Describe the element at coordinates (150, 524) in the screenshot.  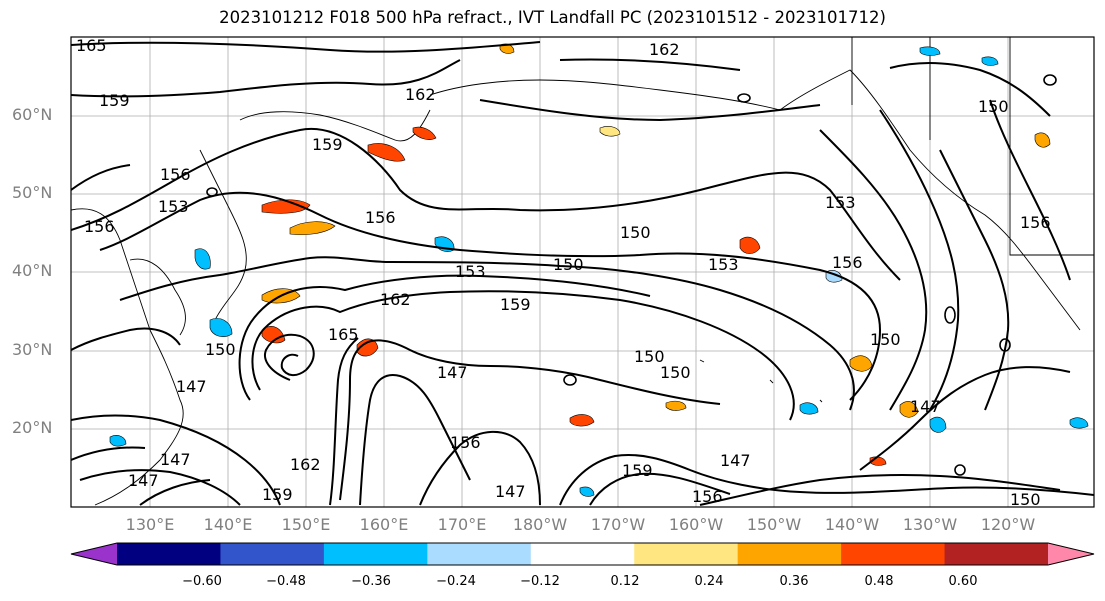
I see `lon-label: 130°E` at that location.